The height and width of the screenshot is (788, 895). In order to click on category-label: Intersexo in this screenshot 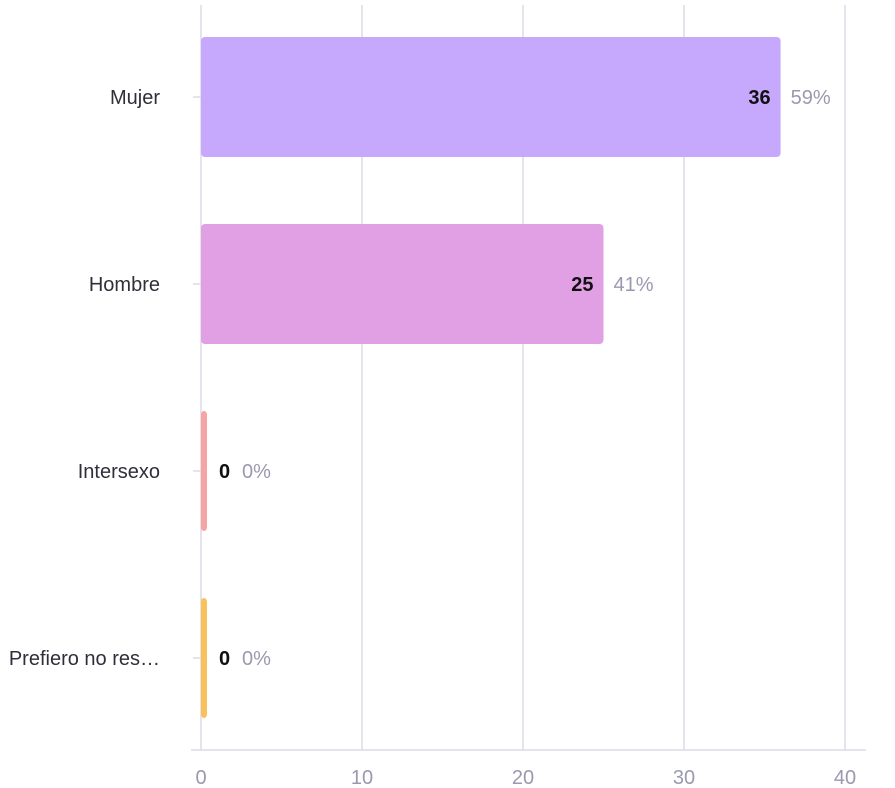, I will do `click(119, 472)`.